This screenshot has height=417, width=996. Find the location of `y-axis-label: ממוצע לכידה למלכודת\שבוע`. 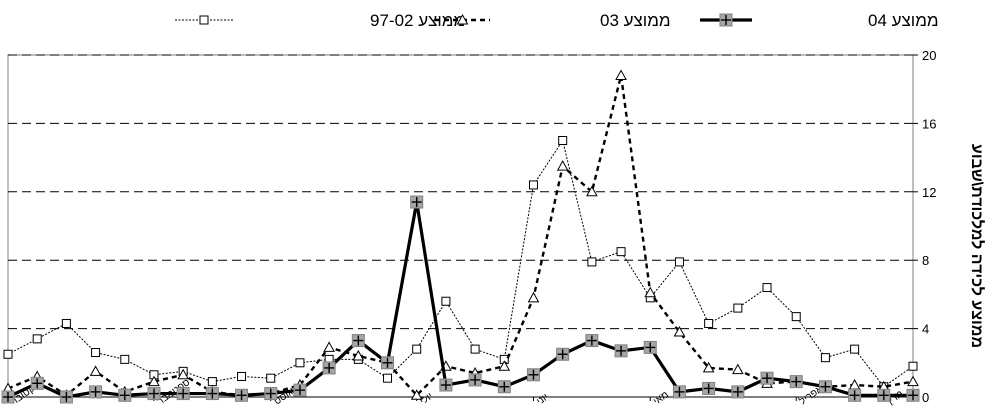

y-axis-label: ממוצע לכידה למלכודת\שבוע is located at coordinates (977, 246).